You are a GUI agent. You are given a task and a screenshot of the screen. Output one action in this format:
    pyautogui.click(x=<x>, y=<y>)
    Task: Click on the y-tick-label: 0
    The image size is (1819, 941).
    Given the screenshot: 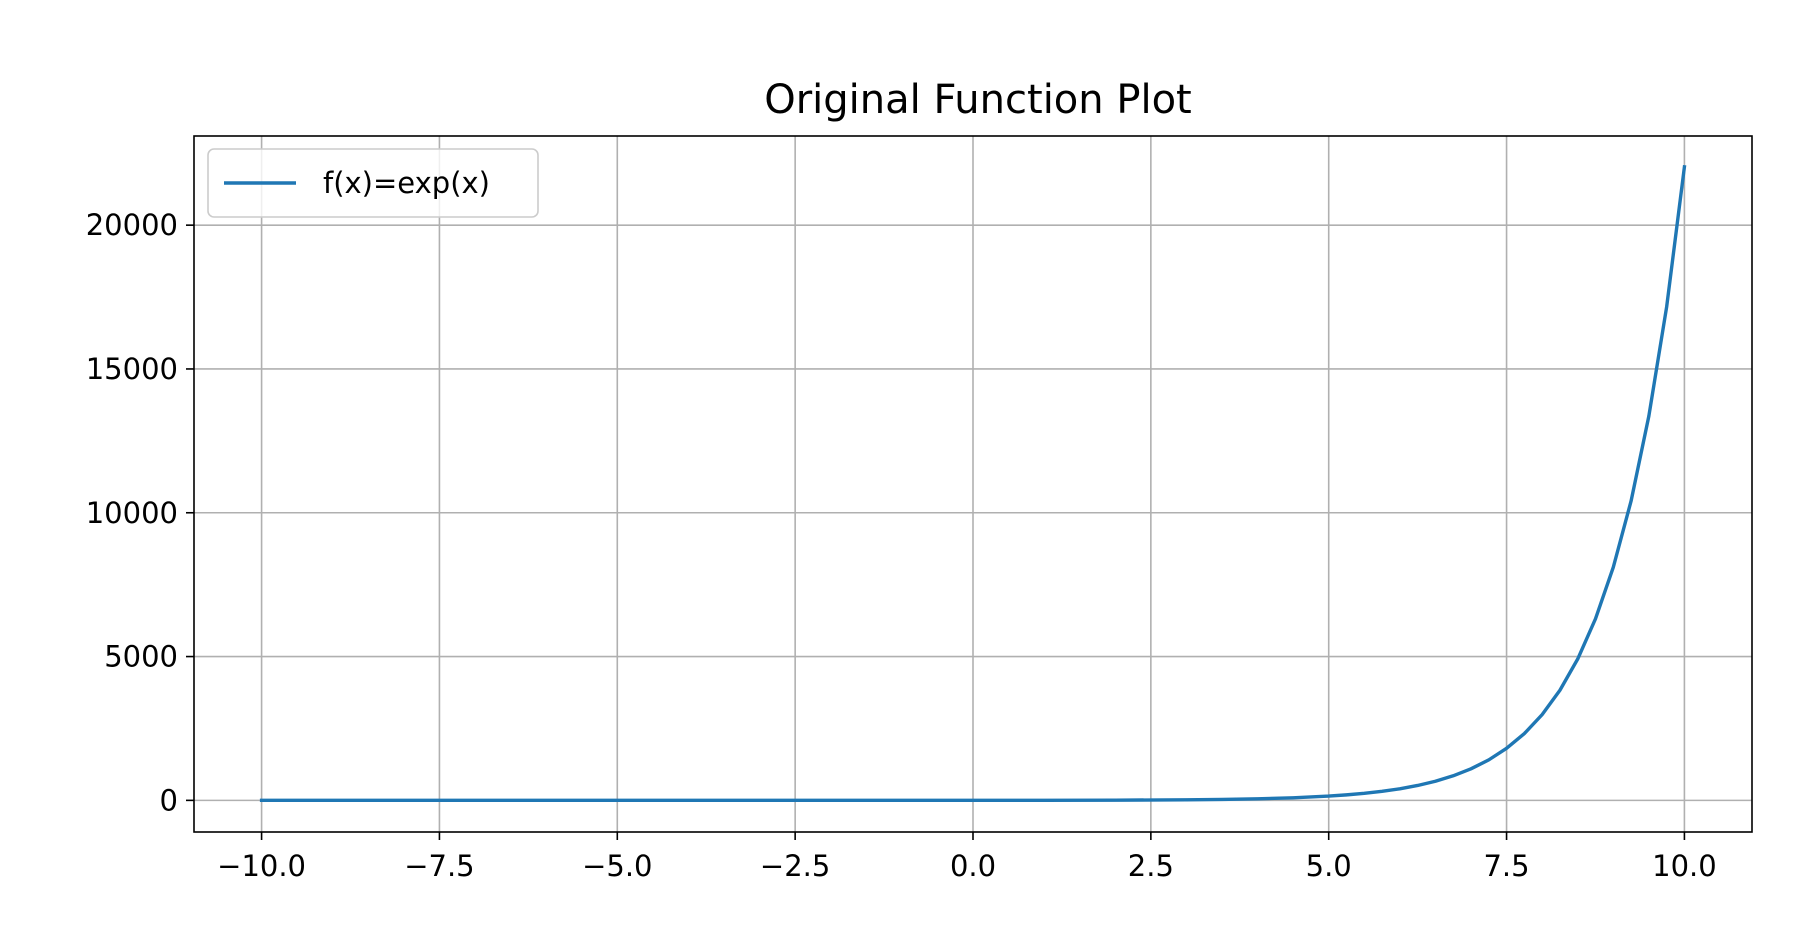 What is the action you would take?
    pyautogui.click(x=169, y=800)
    